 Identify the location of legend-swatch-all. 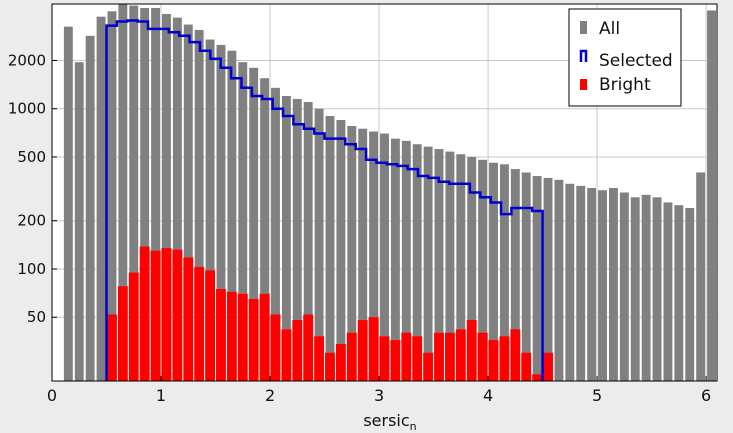
(583, 27).